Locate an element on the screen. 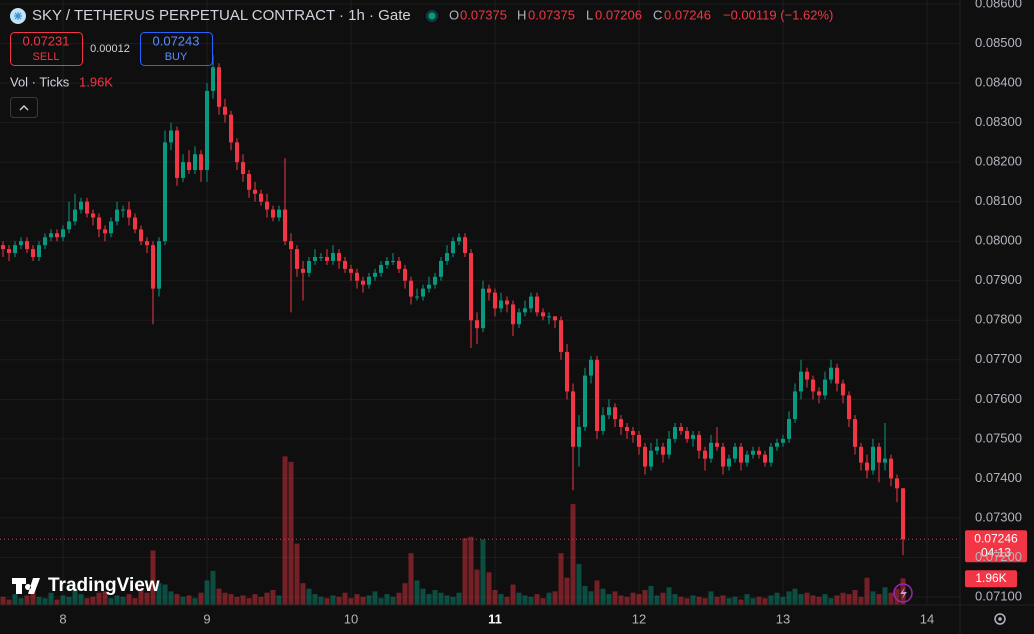  x-tick-label: 11 is located at coordinates (495, 618).